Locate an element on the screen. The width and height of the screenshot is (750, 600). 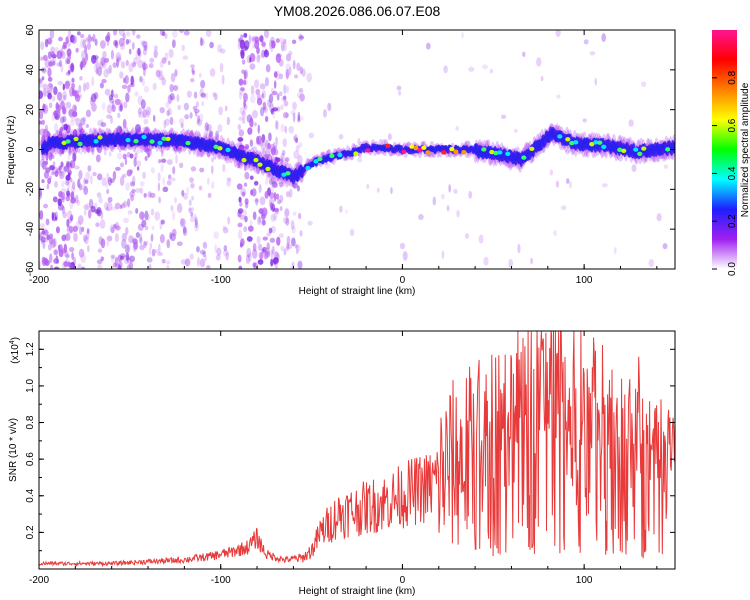
snr-x-tick: -200 is located at coordinates (39, 580).